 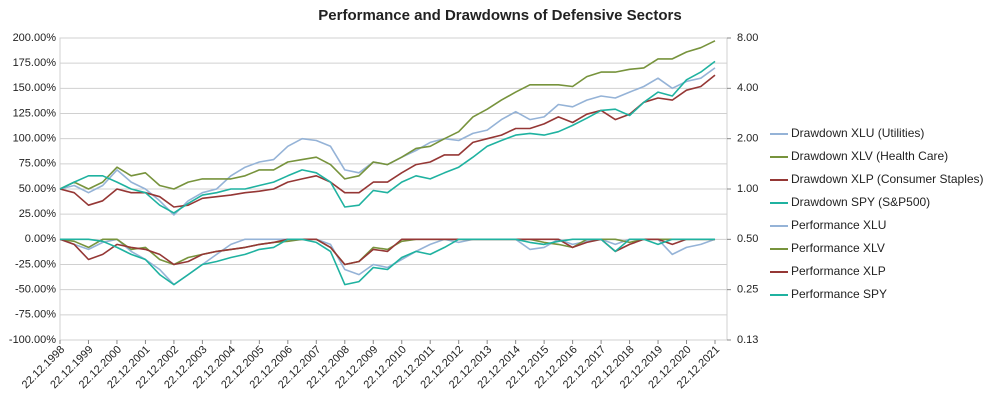 What do you see at coordinates (38, 189) in the screenshot?
I see `y-tick-label: 50.00%` at bounding box center [38, 189].